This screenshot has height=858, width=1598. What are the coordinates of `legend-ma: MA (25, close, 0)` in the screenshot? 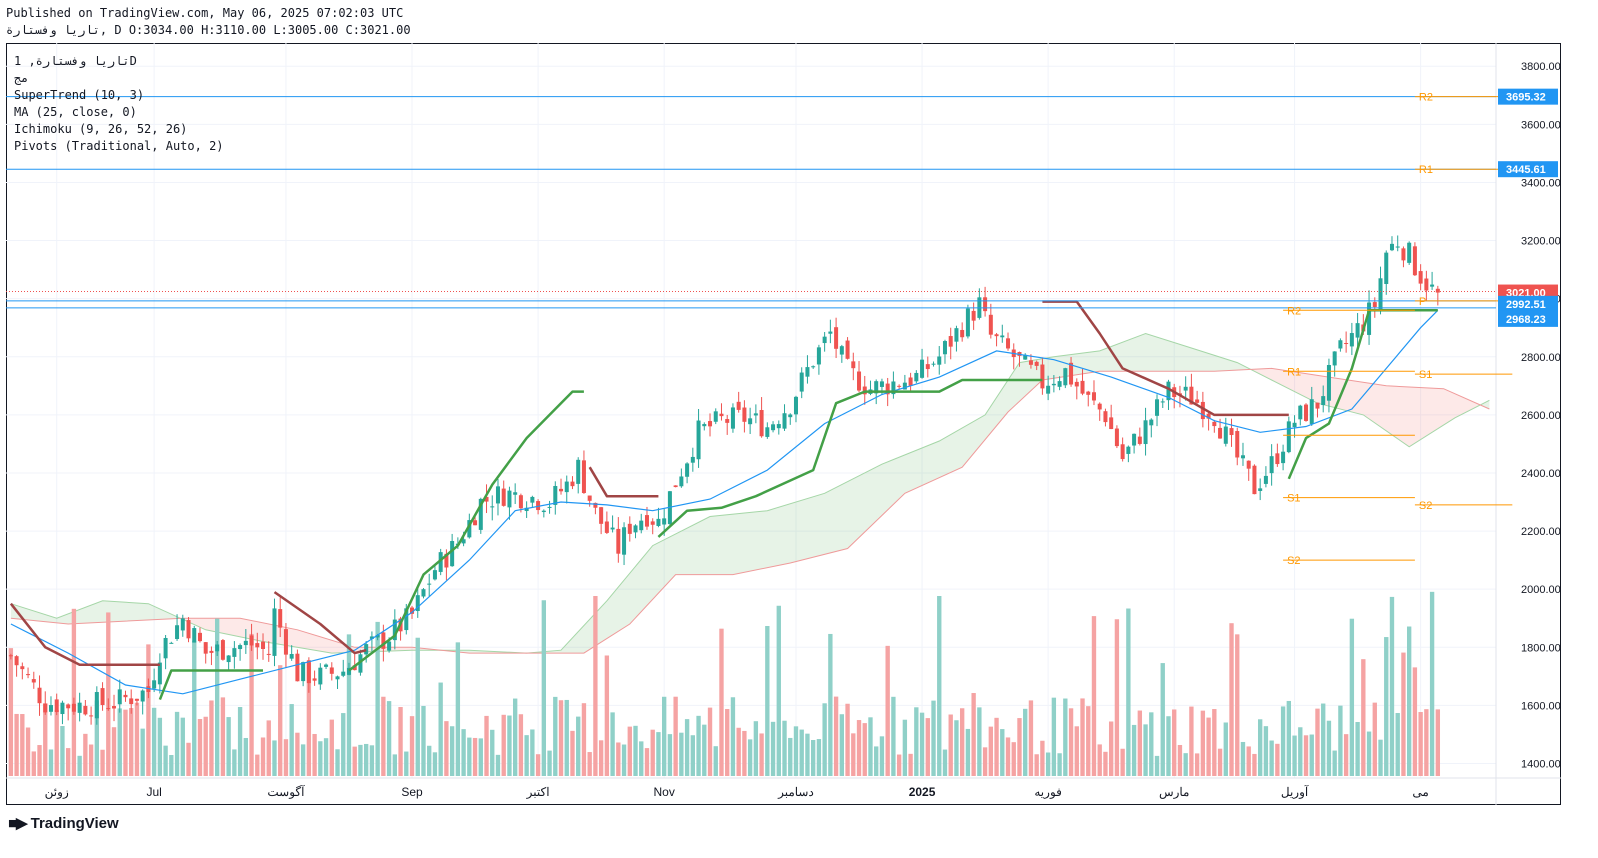 It's located at (75, 112).